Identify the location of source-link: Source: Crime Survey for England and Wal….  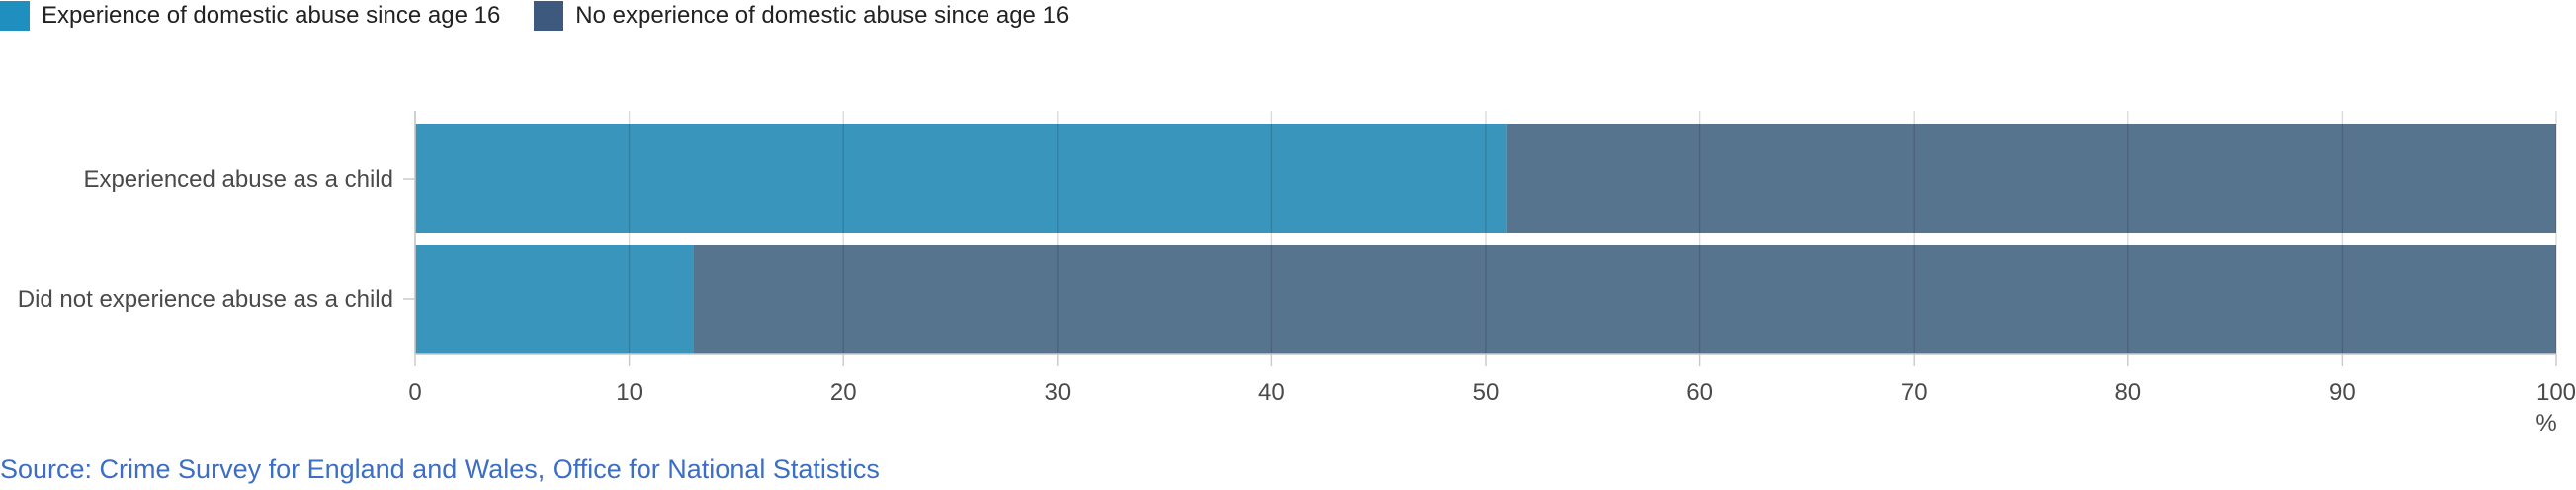
(440, 469).